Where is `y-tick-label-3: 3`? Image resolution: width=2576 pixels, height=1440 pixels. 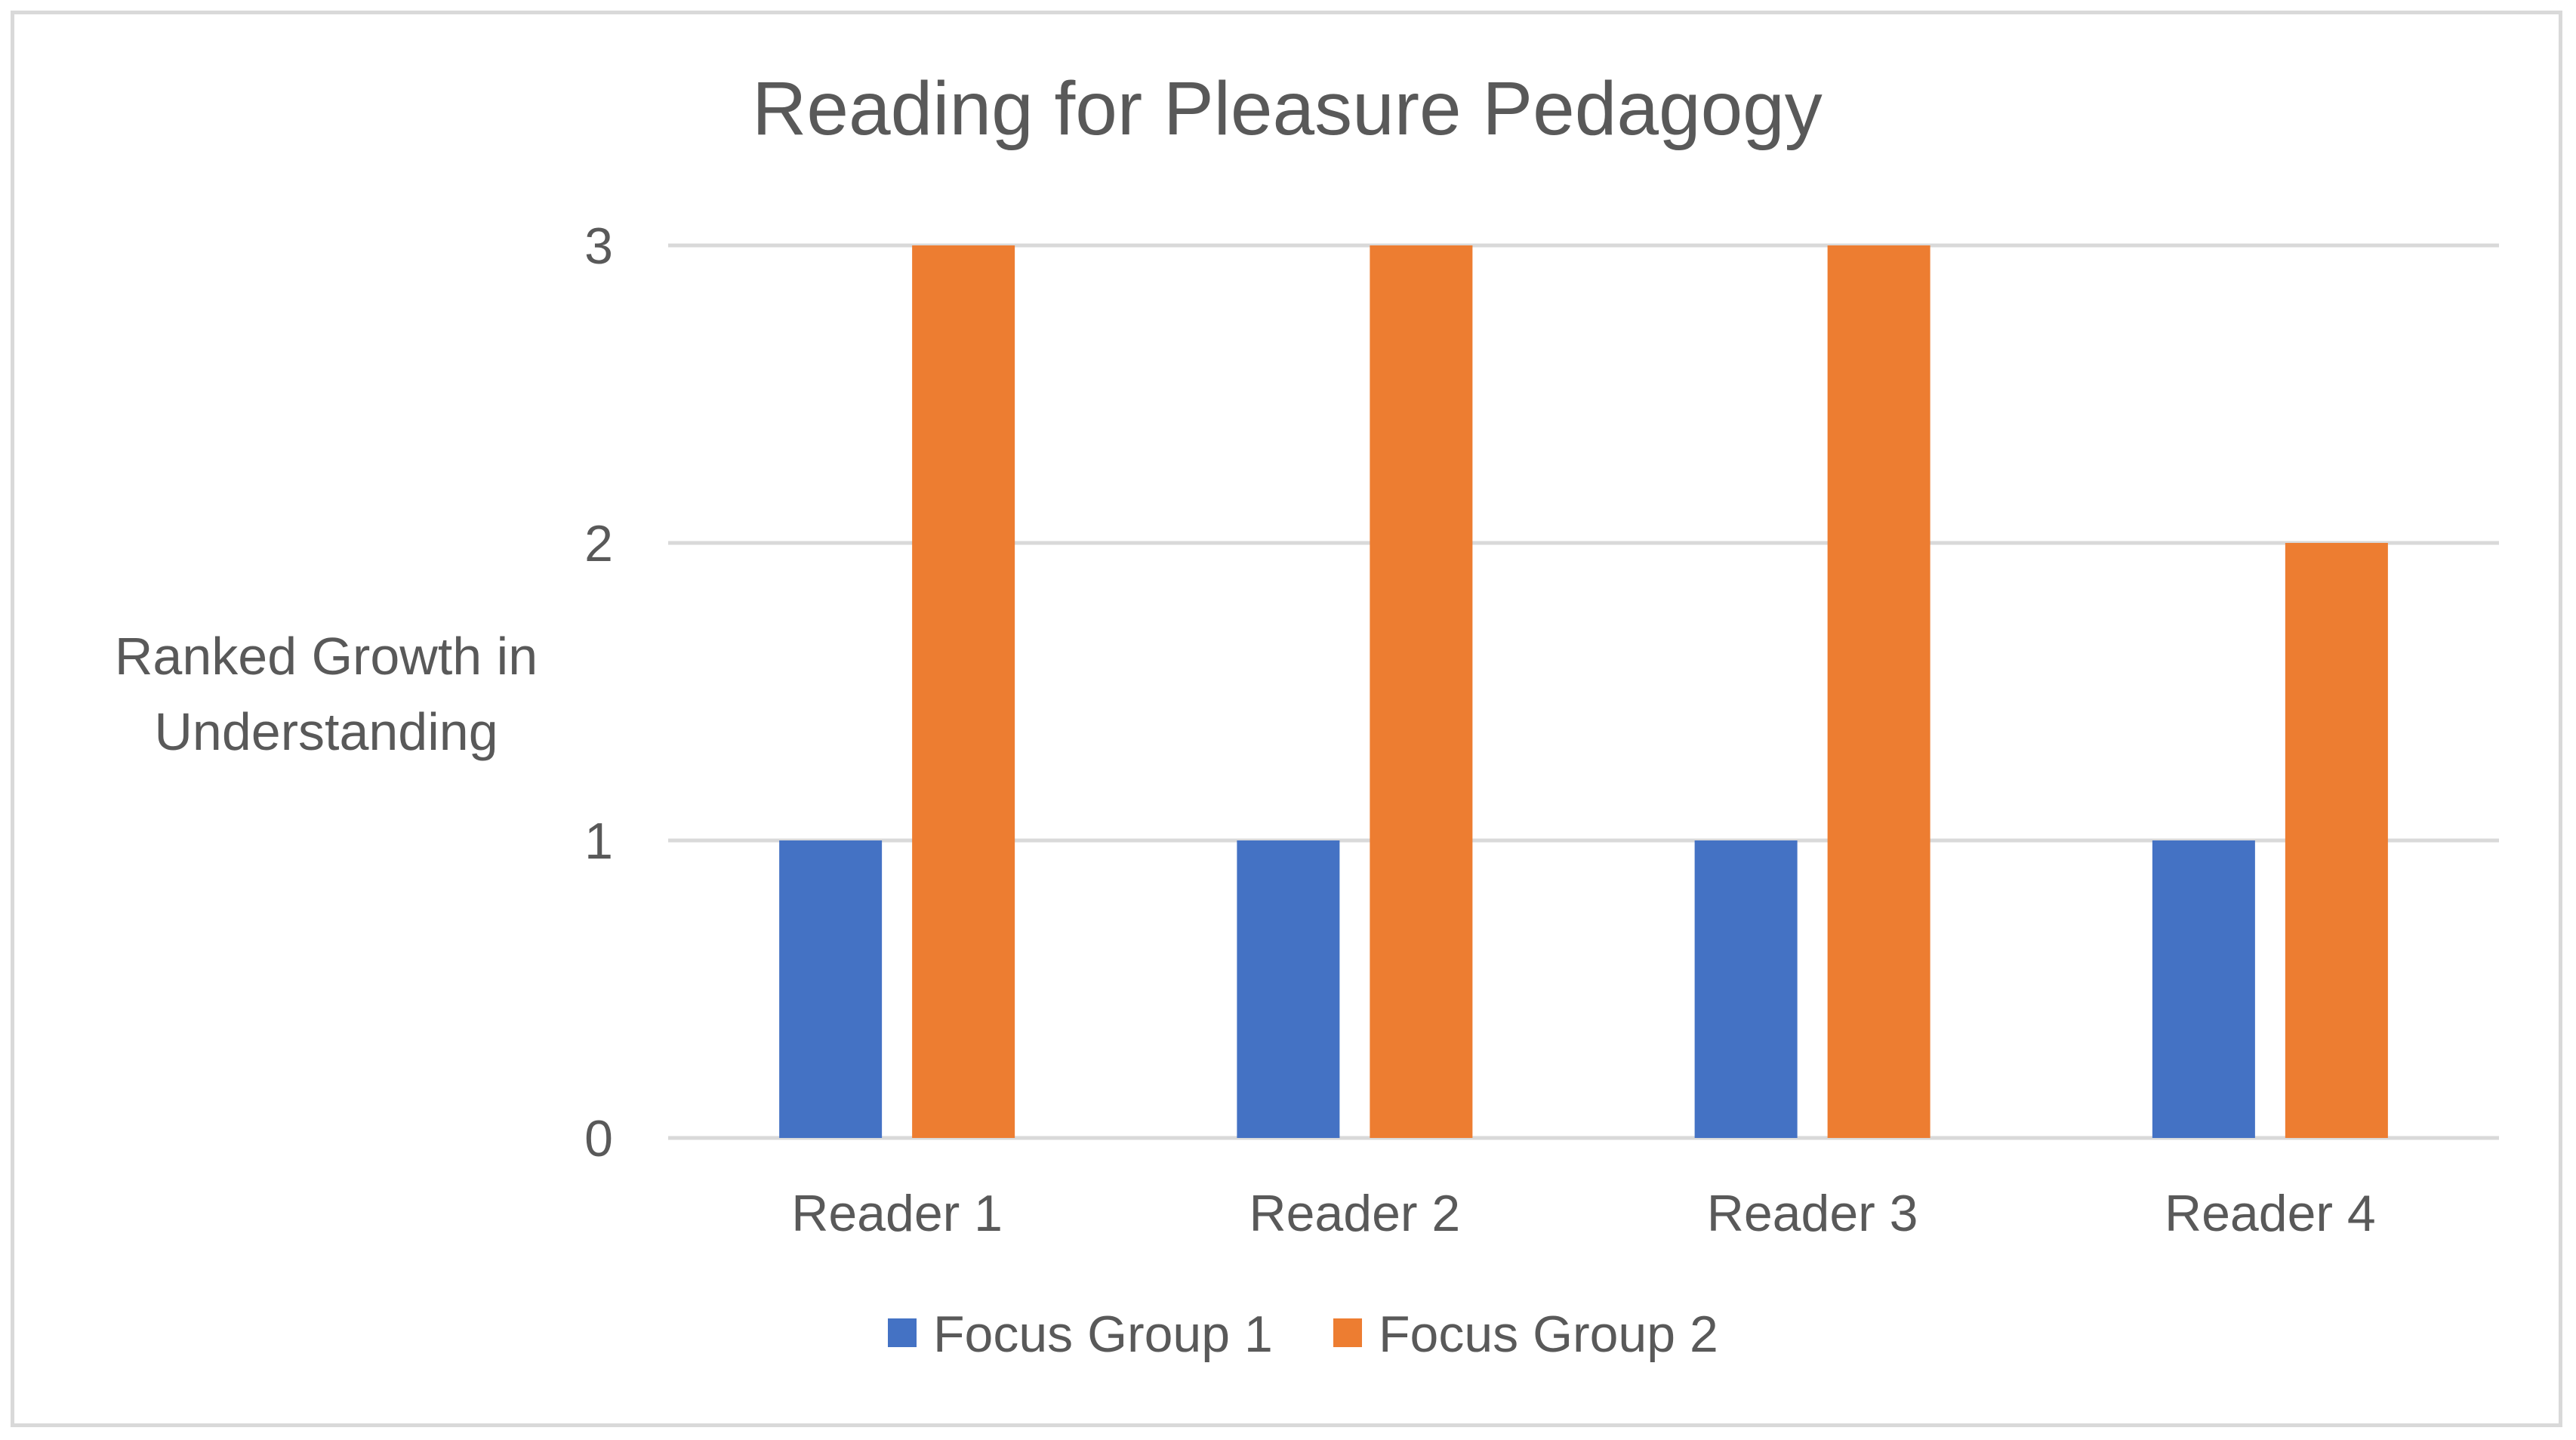
y-tick-label-3: 3 is located at coordinates (598, 246).